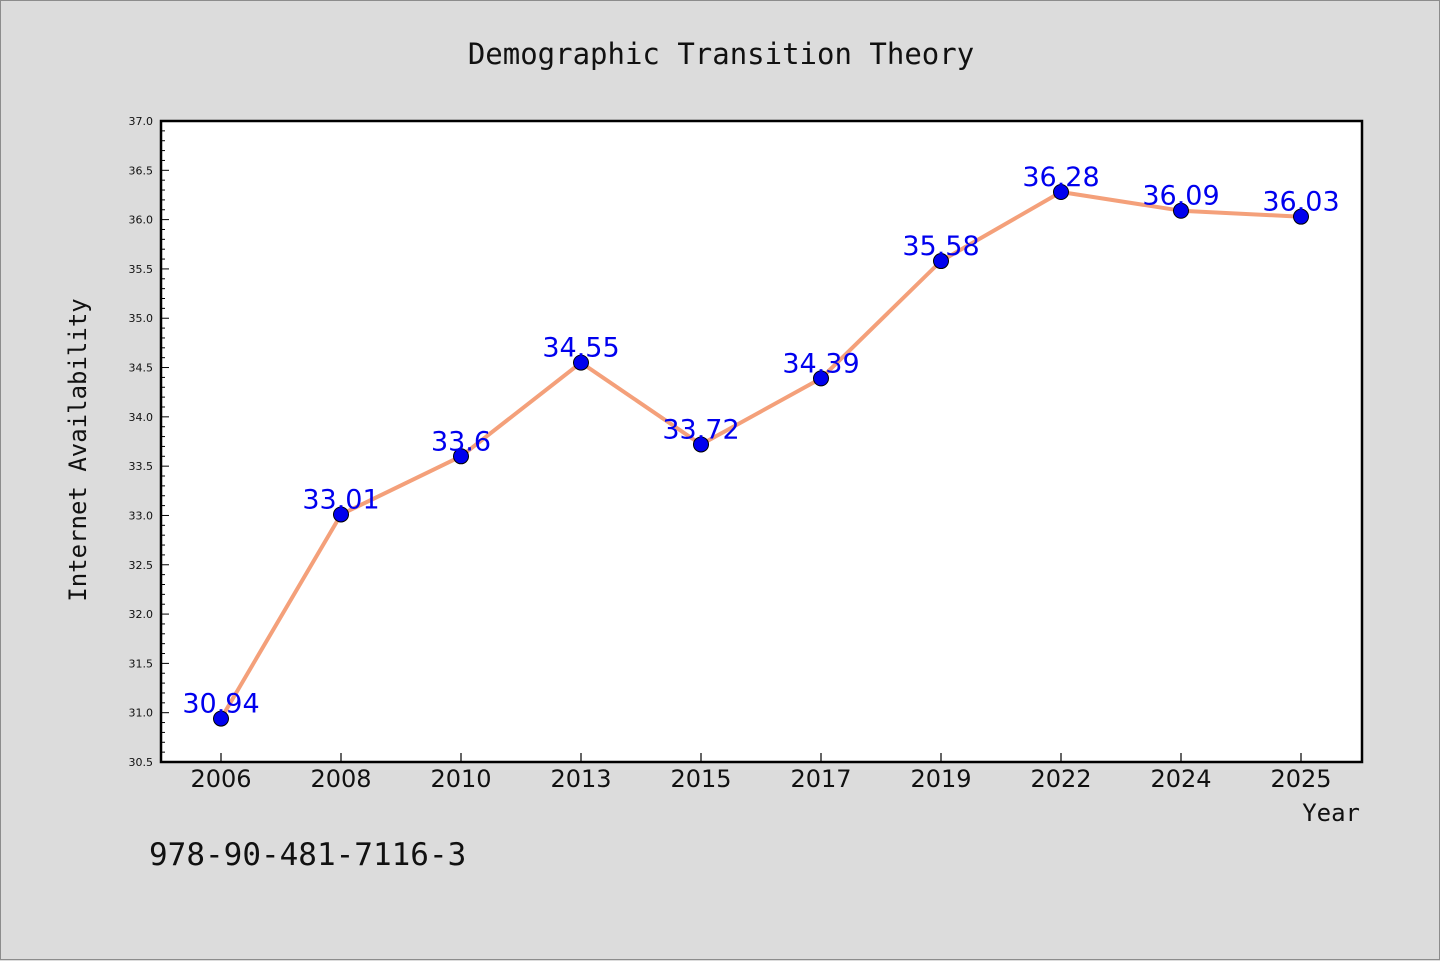 This screenshot has height=961, width=1440. I want to click on data-label: 33.72, so click(700, 429).